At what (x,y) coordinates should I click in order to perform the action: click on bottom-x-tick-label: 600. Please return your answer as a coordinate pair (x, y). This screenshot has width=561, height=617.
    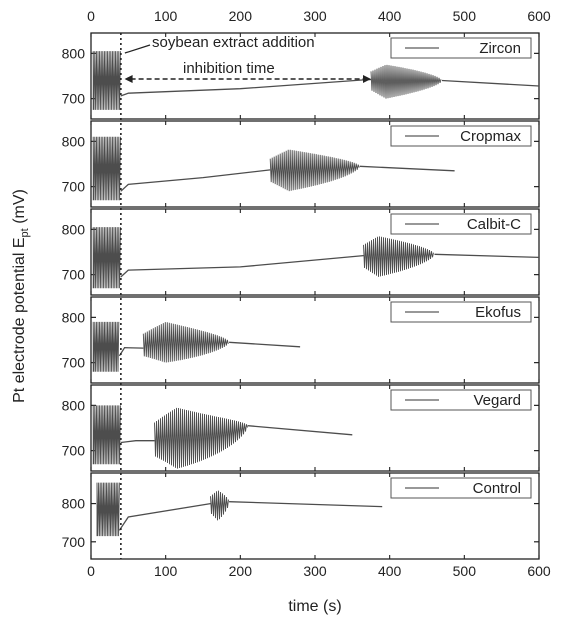
    Looking at the image, I should click on (539, 571).